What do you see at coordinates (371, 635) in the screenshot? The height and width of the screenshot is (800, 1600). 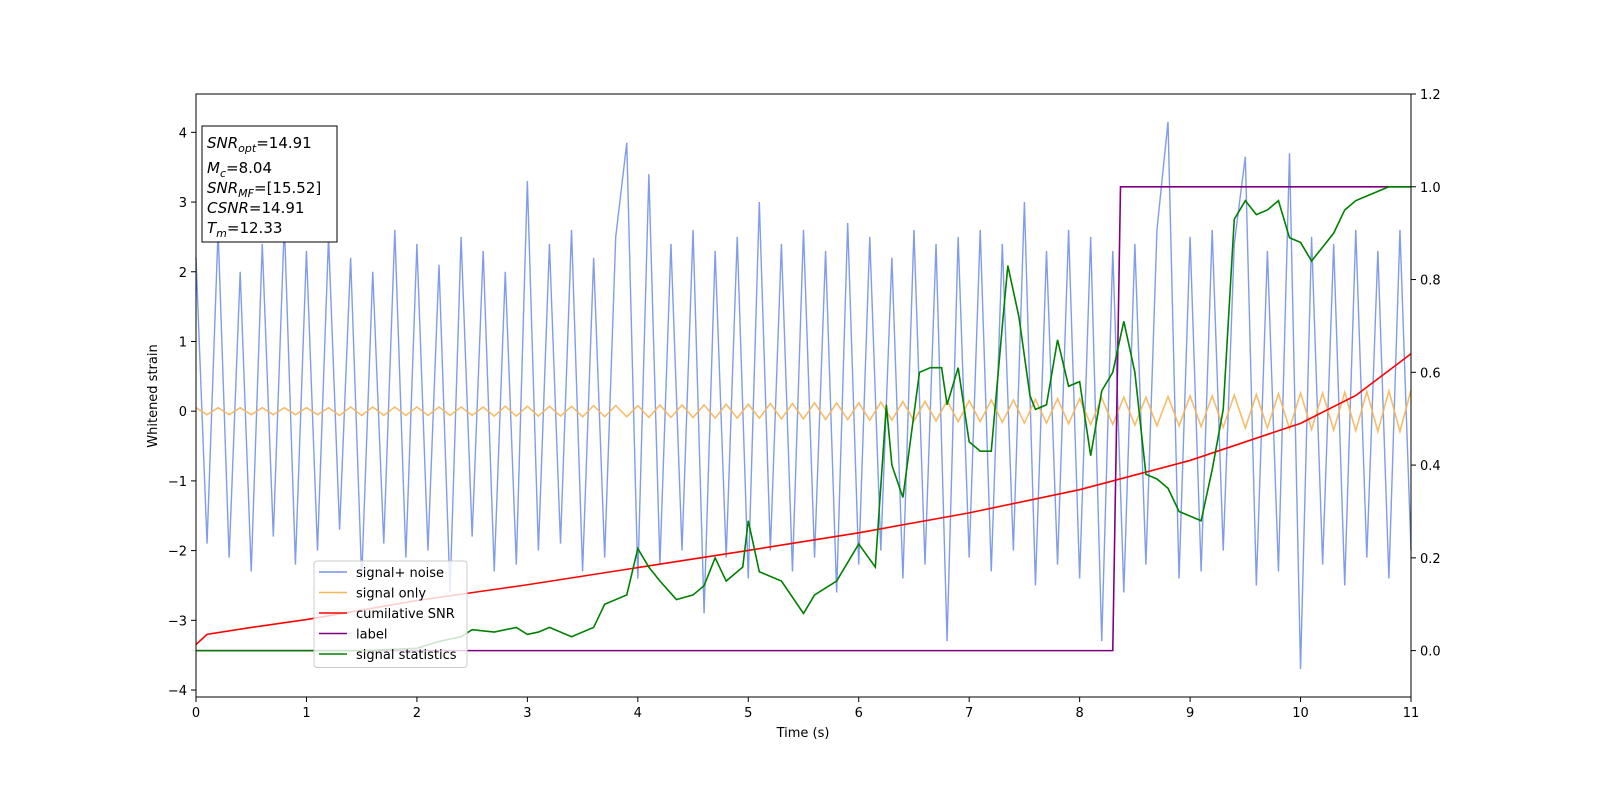 I see `legend-label: label` at bounding box center [371, 635].